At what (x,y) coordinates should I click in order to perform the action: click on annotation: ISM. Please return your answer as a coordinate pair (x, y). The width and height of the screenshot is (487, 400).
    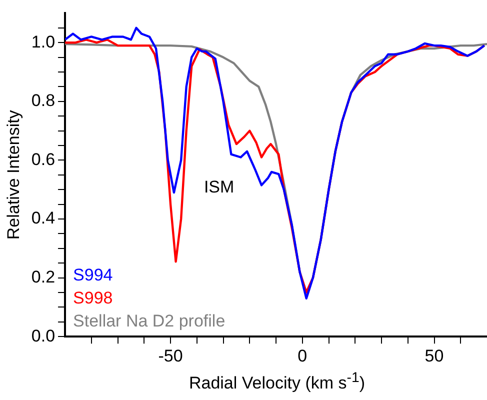
    Looking at the image, I should click on (219, 187).